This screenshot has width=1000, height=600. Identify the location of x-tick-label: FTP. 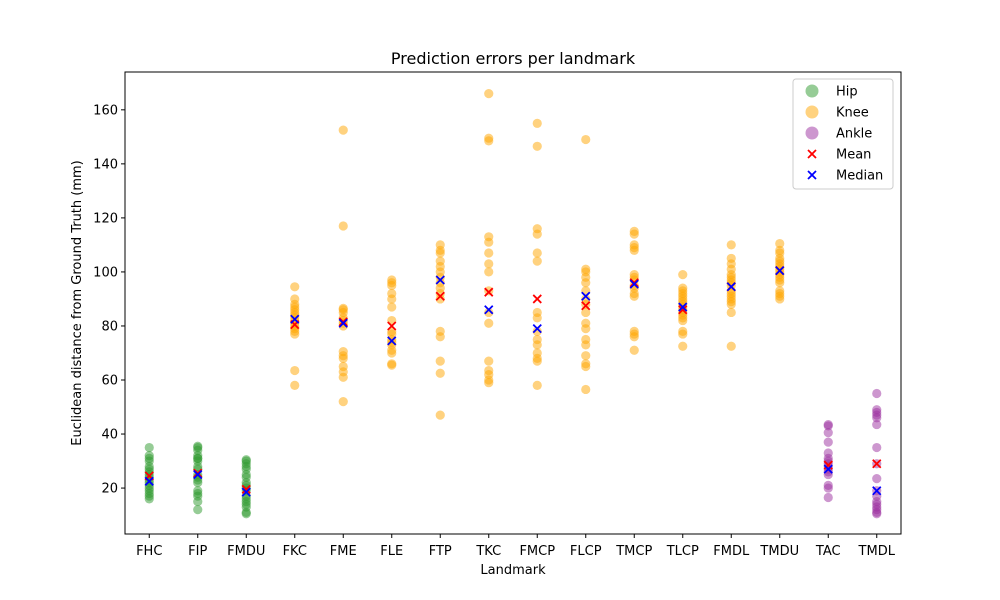
(440, 551).